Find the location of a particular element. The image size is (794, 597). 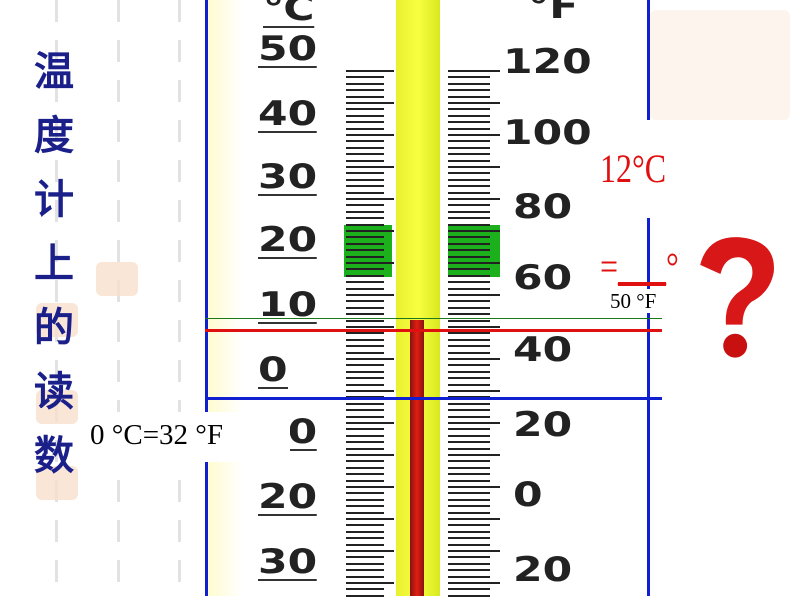

title-char: 的 is located at coordinates (54, 328).